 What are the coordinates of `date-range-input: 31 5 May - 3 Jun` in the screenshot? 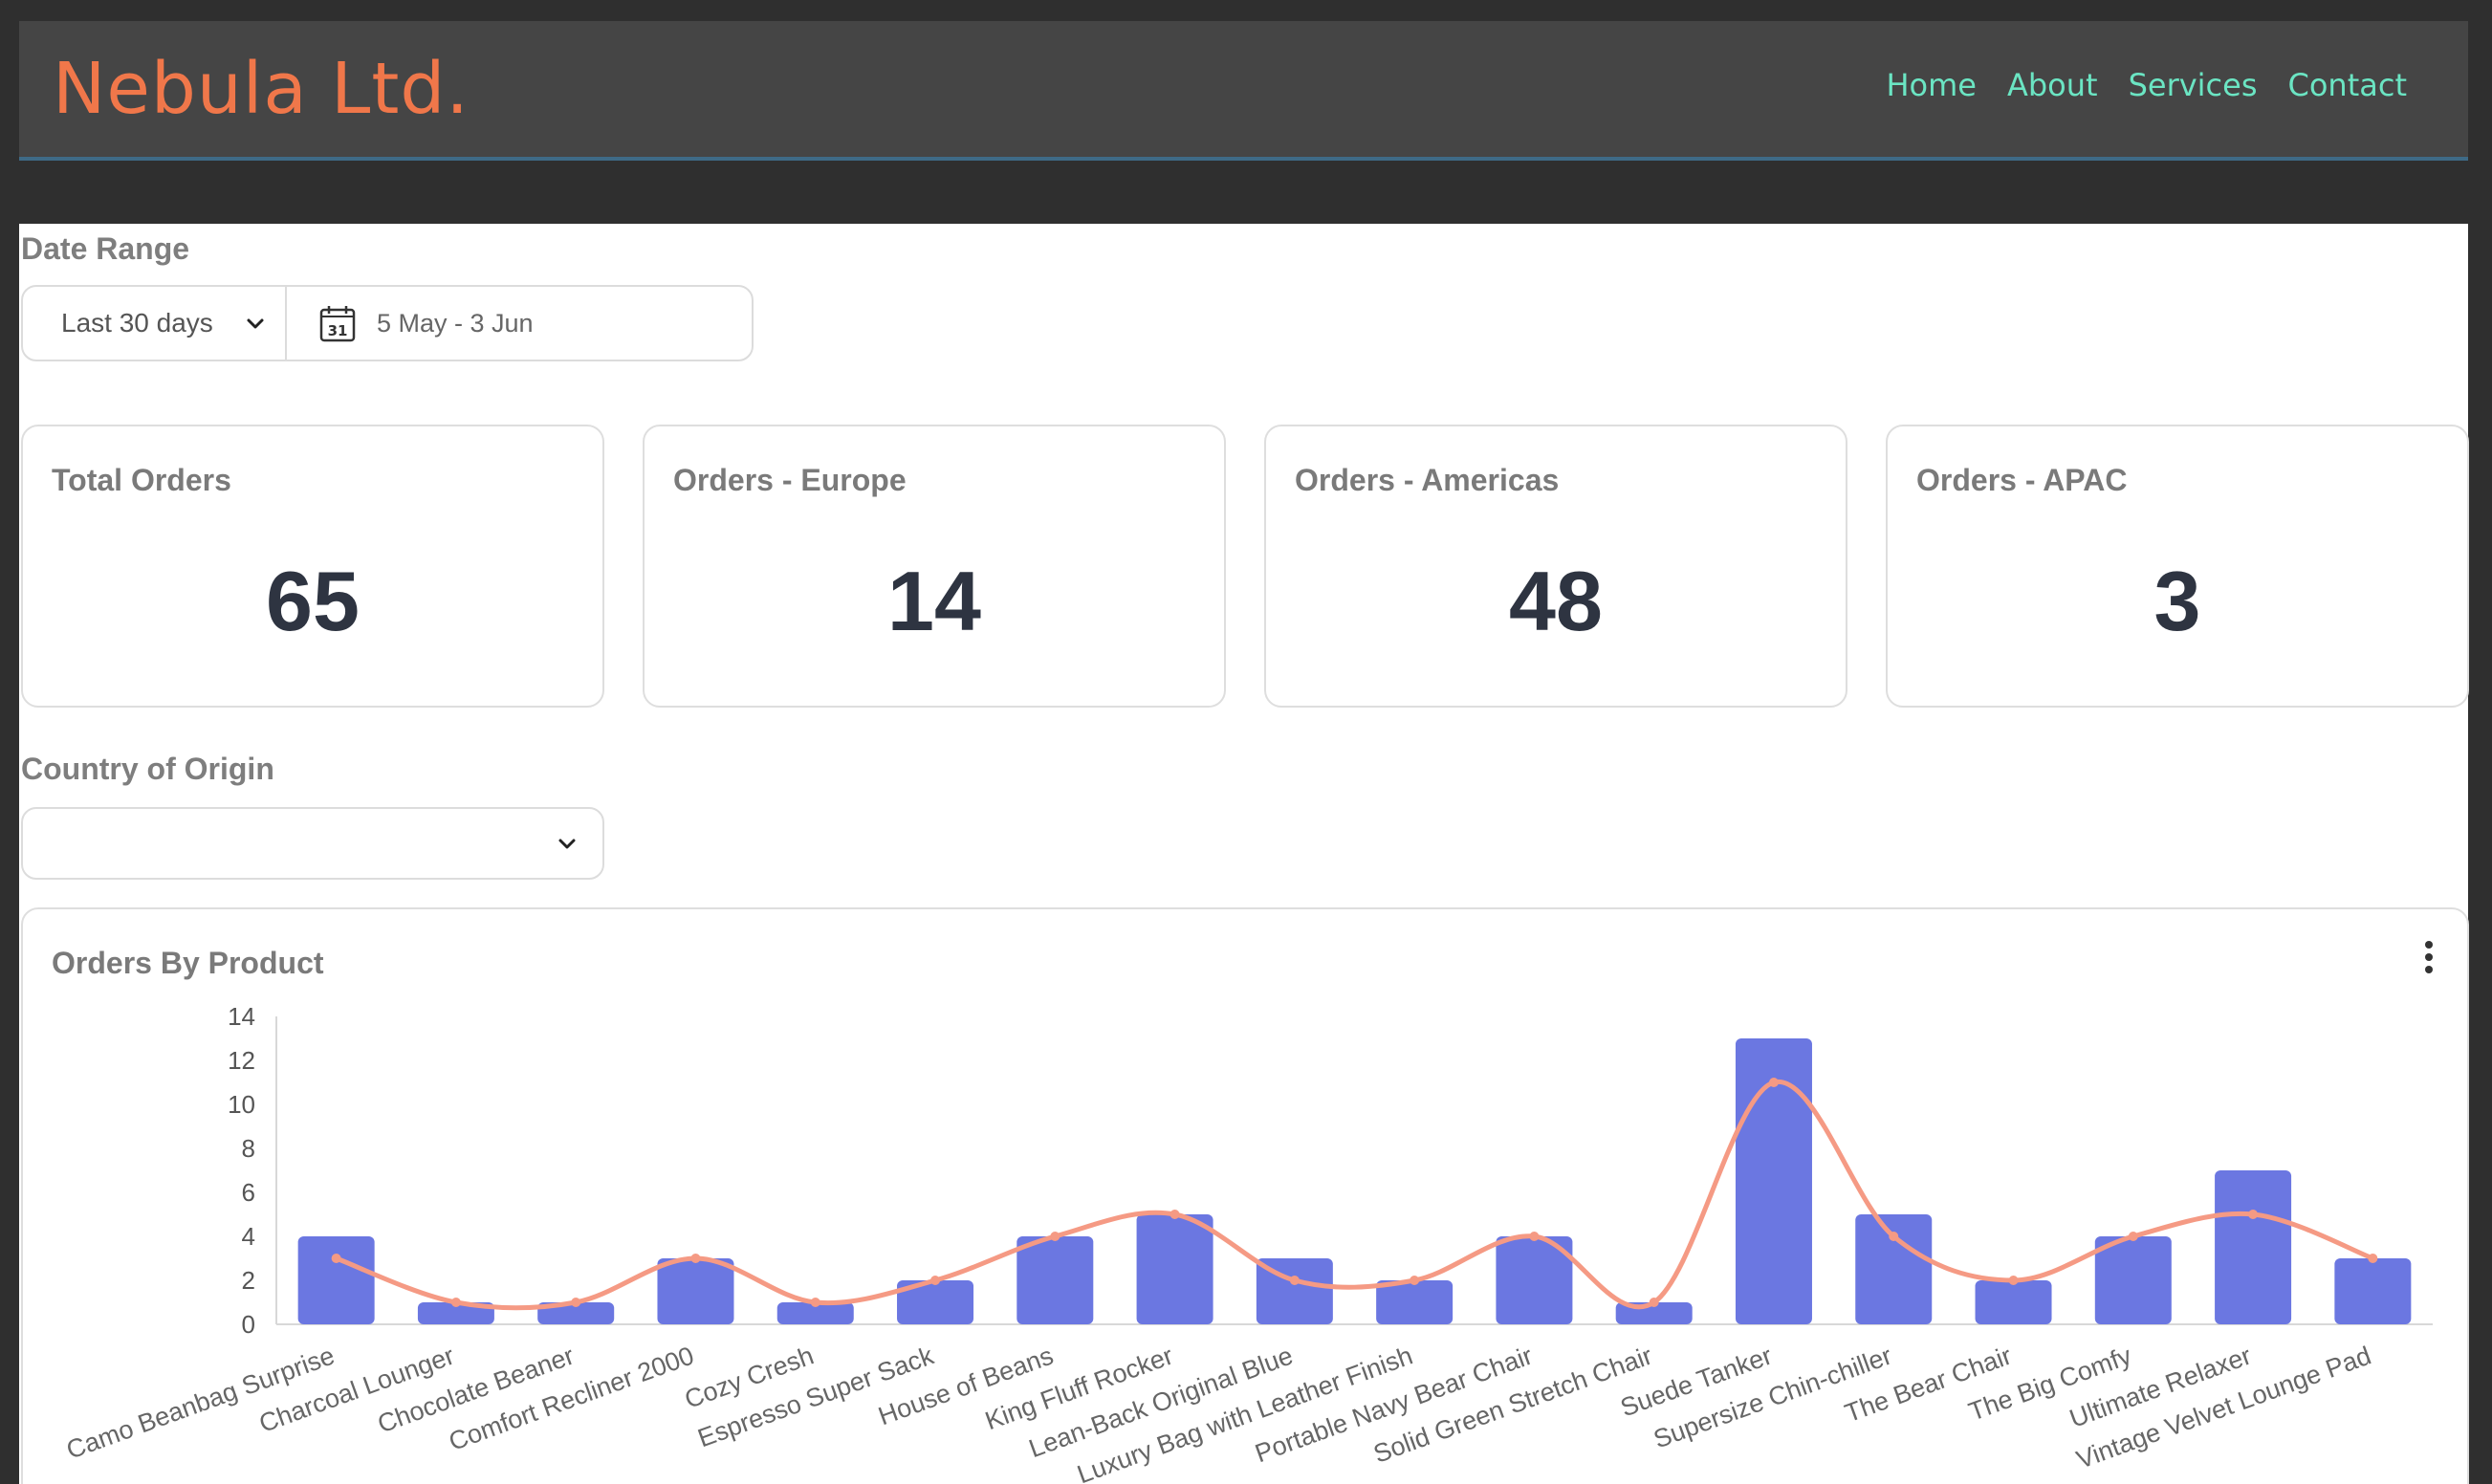 It's located at (519, 323).